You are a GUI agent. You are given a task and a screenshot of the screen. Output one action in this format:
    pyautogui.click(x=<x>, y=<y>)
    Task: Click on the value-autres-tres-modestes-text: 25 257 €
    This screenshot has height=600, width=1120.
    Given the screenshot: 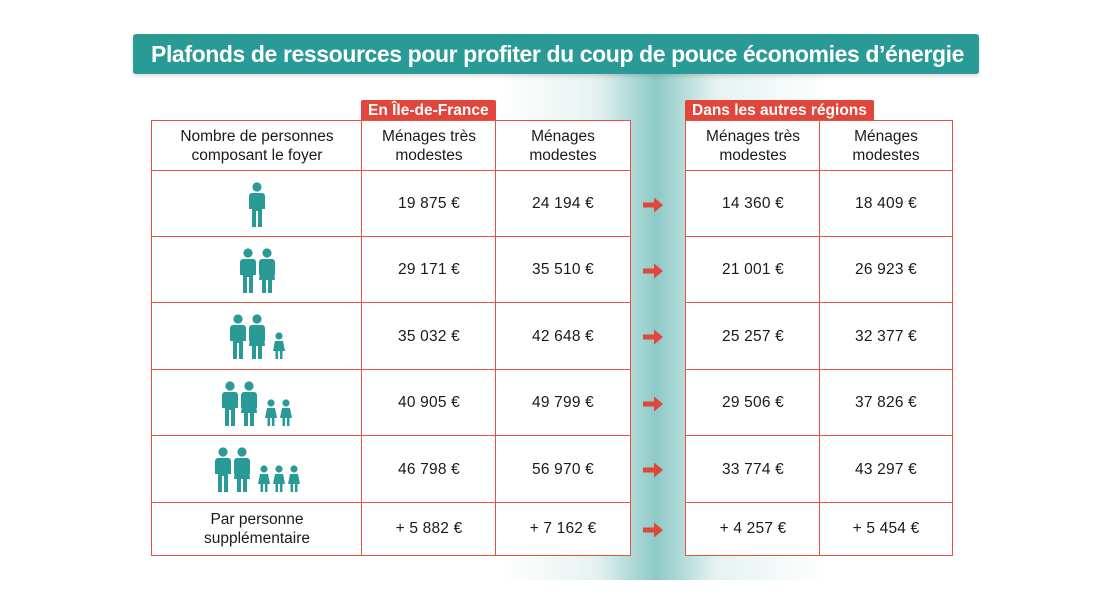 What is the action you would take?
    pyautogui.click(x=753, y=336)
    